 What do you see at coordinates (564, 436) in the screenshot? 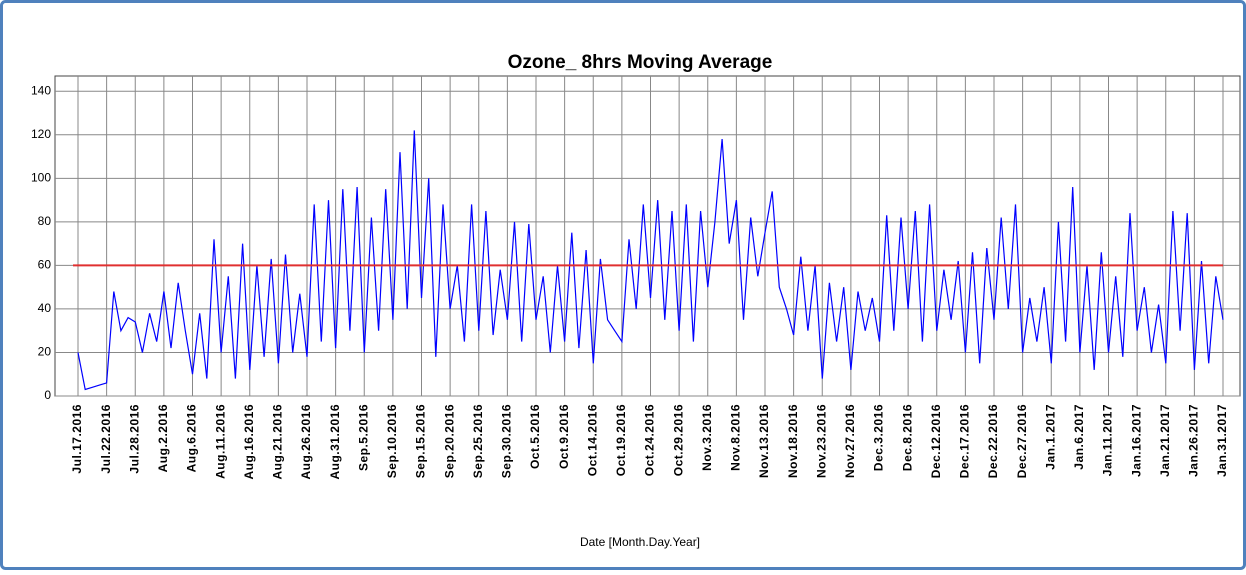
I see `x-tick-label: Oct.9.2016` at bounding box center [564, 436].